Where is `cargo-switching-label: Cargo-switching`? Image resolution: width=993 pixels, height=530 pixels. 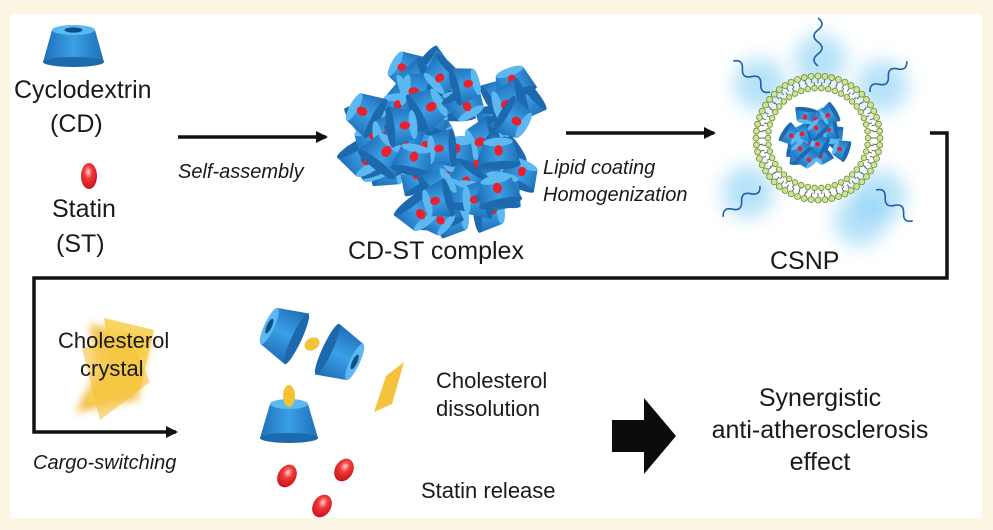 cargo-switching-label: Cargo-switching is located at coordinates (105, 463).